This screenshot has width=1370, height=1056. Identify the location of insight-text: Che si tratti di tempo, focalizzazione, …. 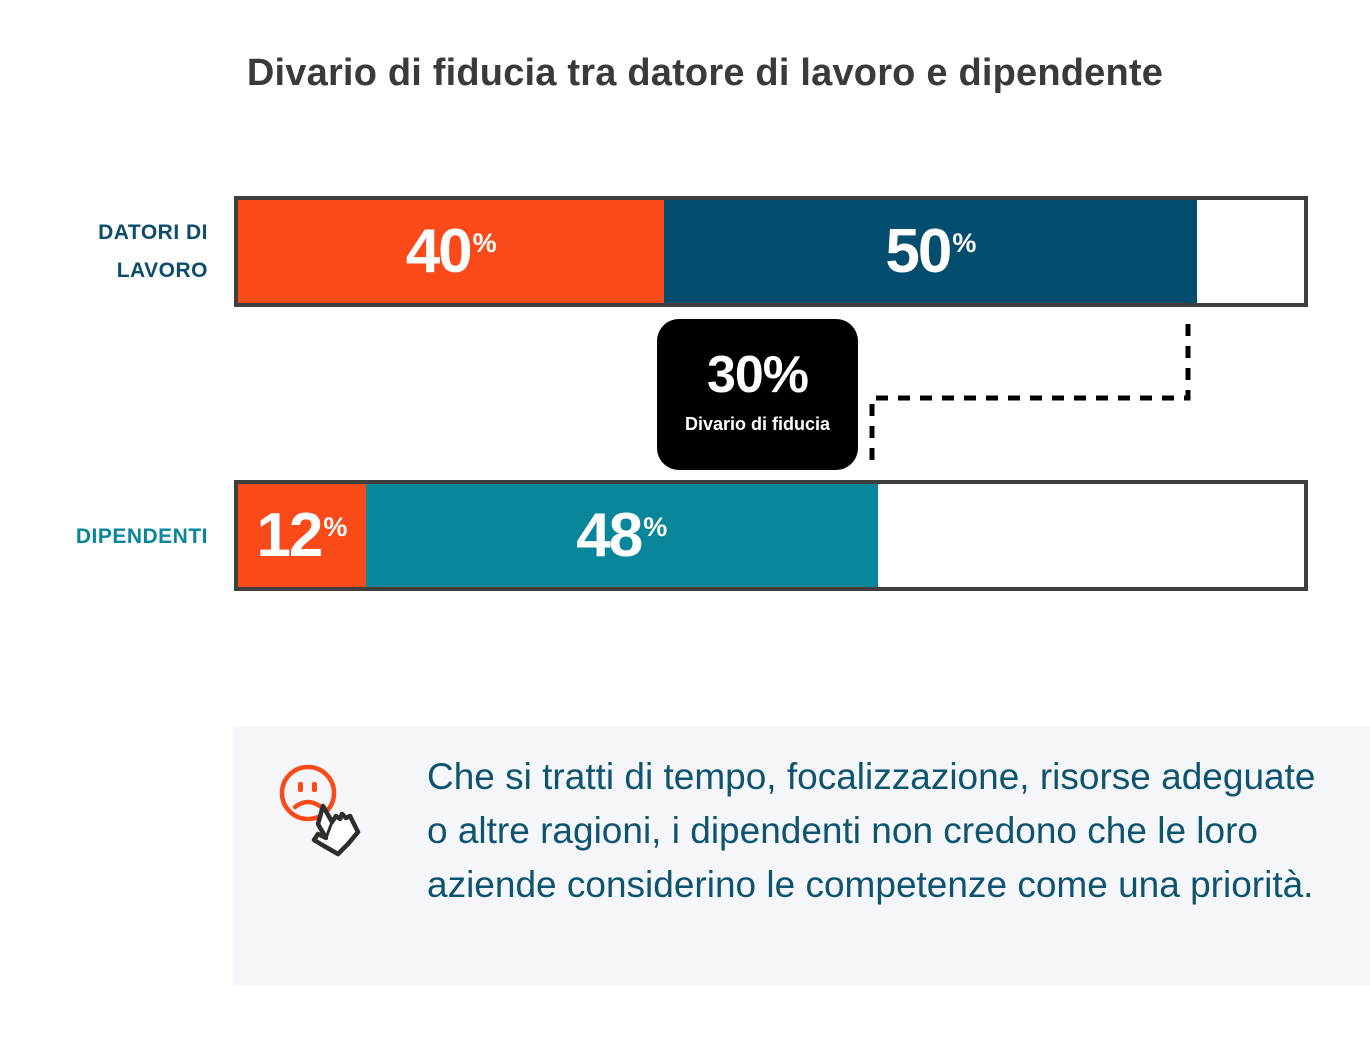
(871, 830).